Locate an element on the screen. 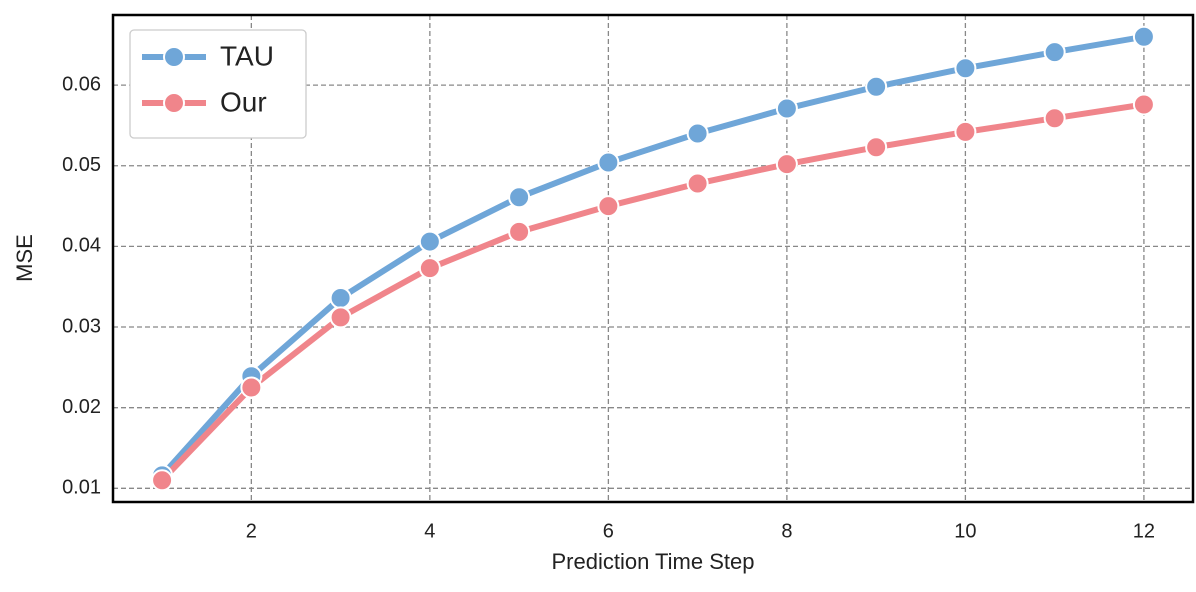  legend-box is located at coordinates (218, 84).